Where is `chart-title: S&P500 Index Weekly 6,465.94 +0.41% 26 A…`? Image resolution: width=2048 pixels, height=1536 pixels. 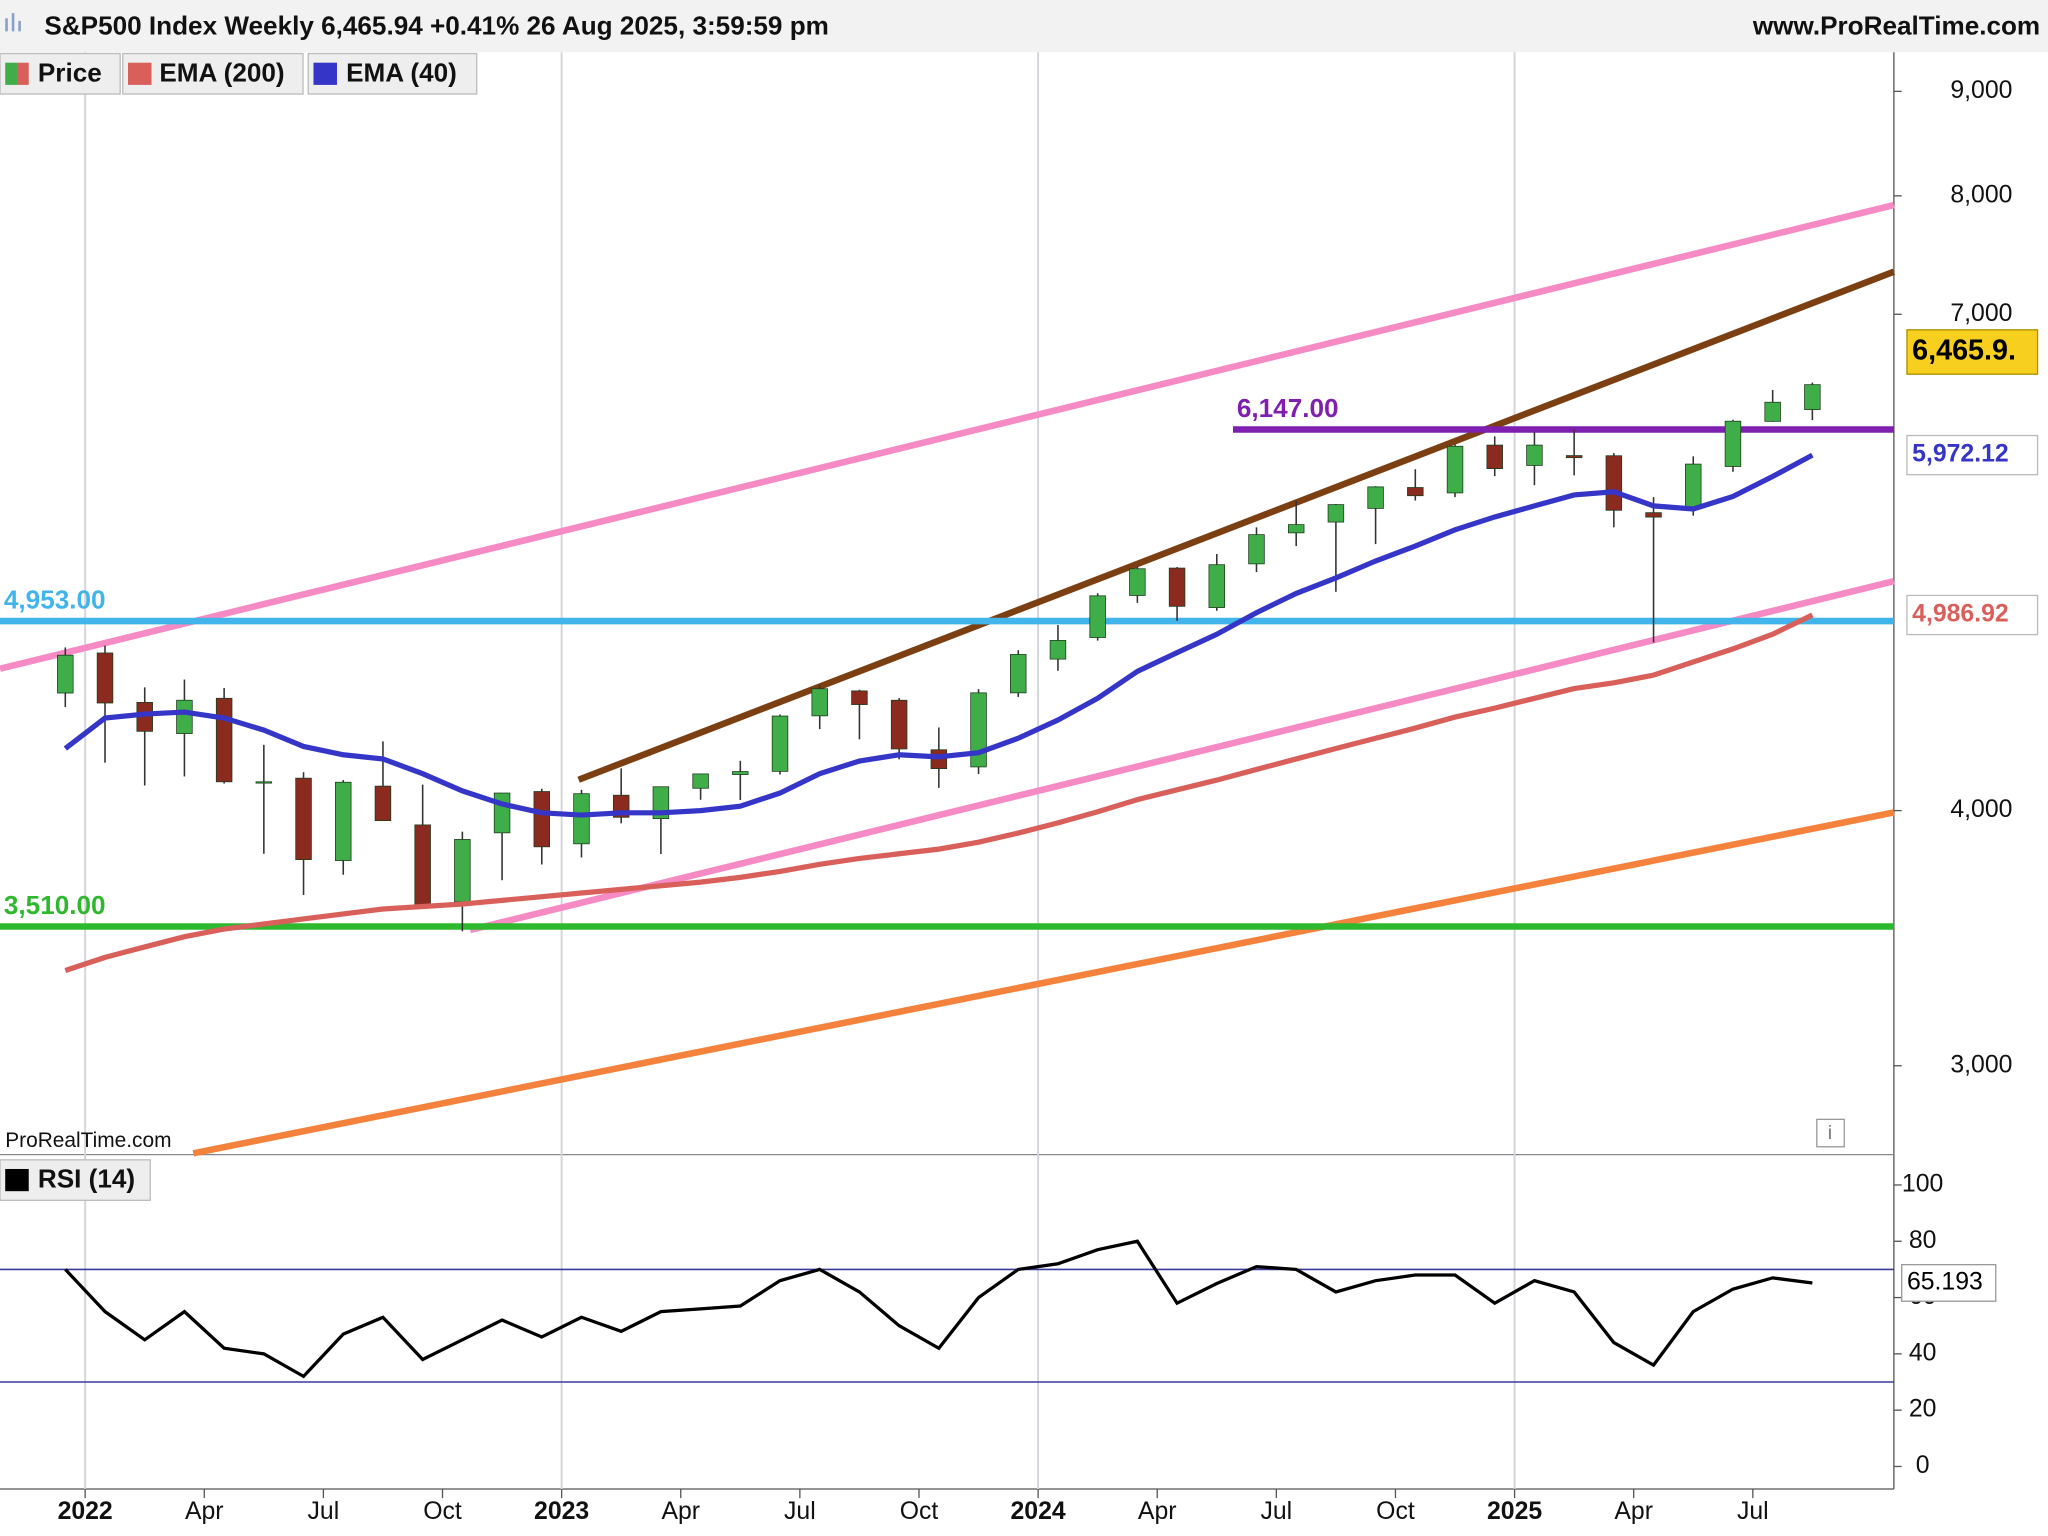
chart-title: S&P500 Index Weekly 6,465.94 +0.41% 26 A… is located at coordinates (436, 25).